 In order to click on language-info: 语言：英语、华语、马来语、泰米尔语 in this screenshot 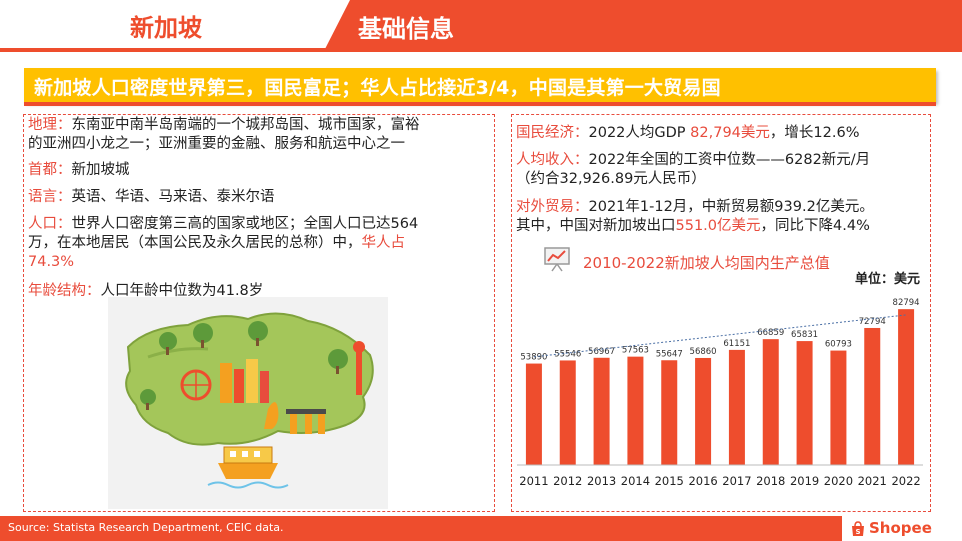, I will do `click(151, 197)`.